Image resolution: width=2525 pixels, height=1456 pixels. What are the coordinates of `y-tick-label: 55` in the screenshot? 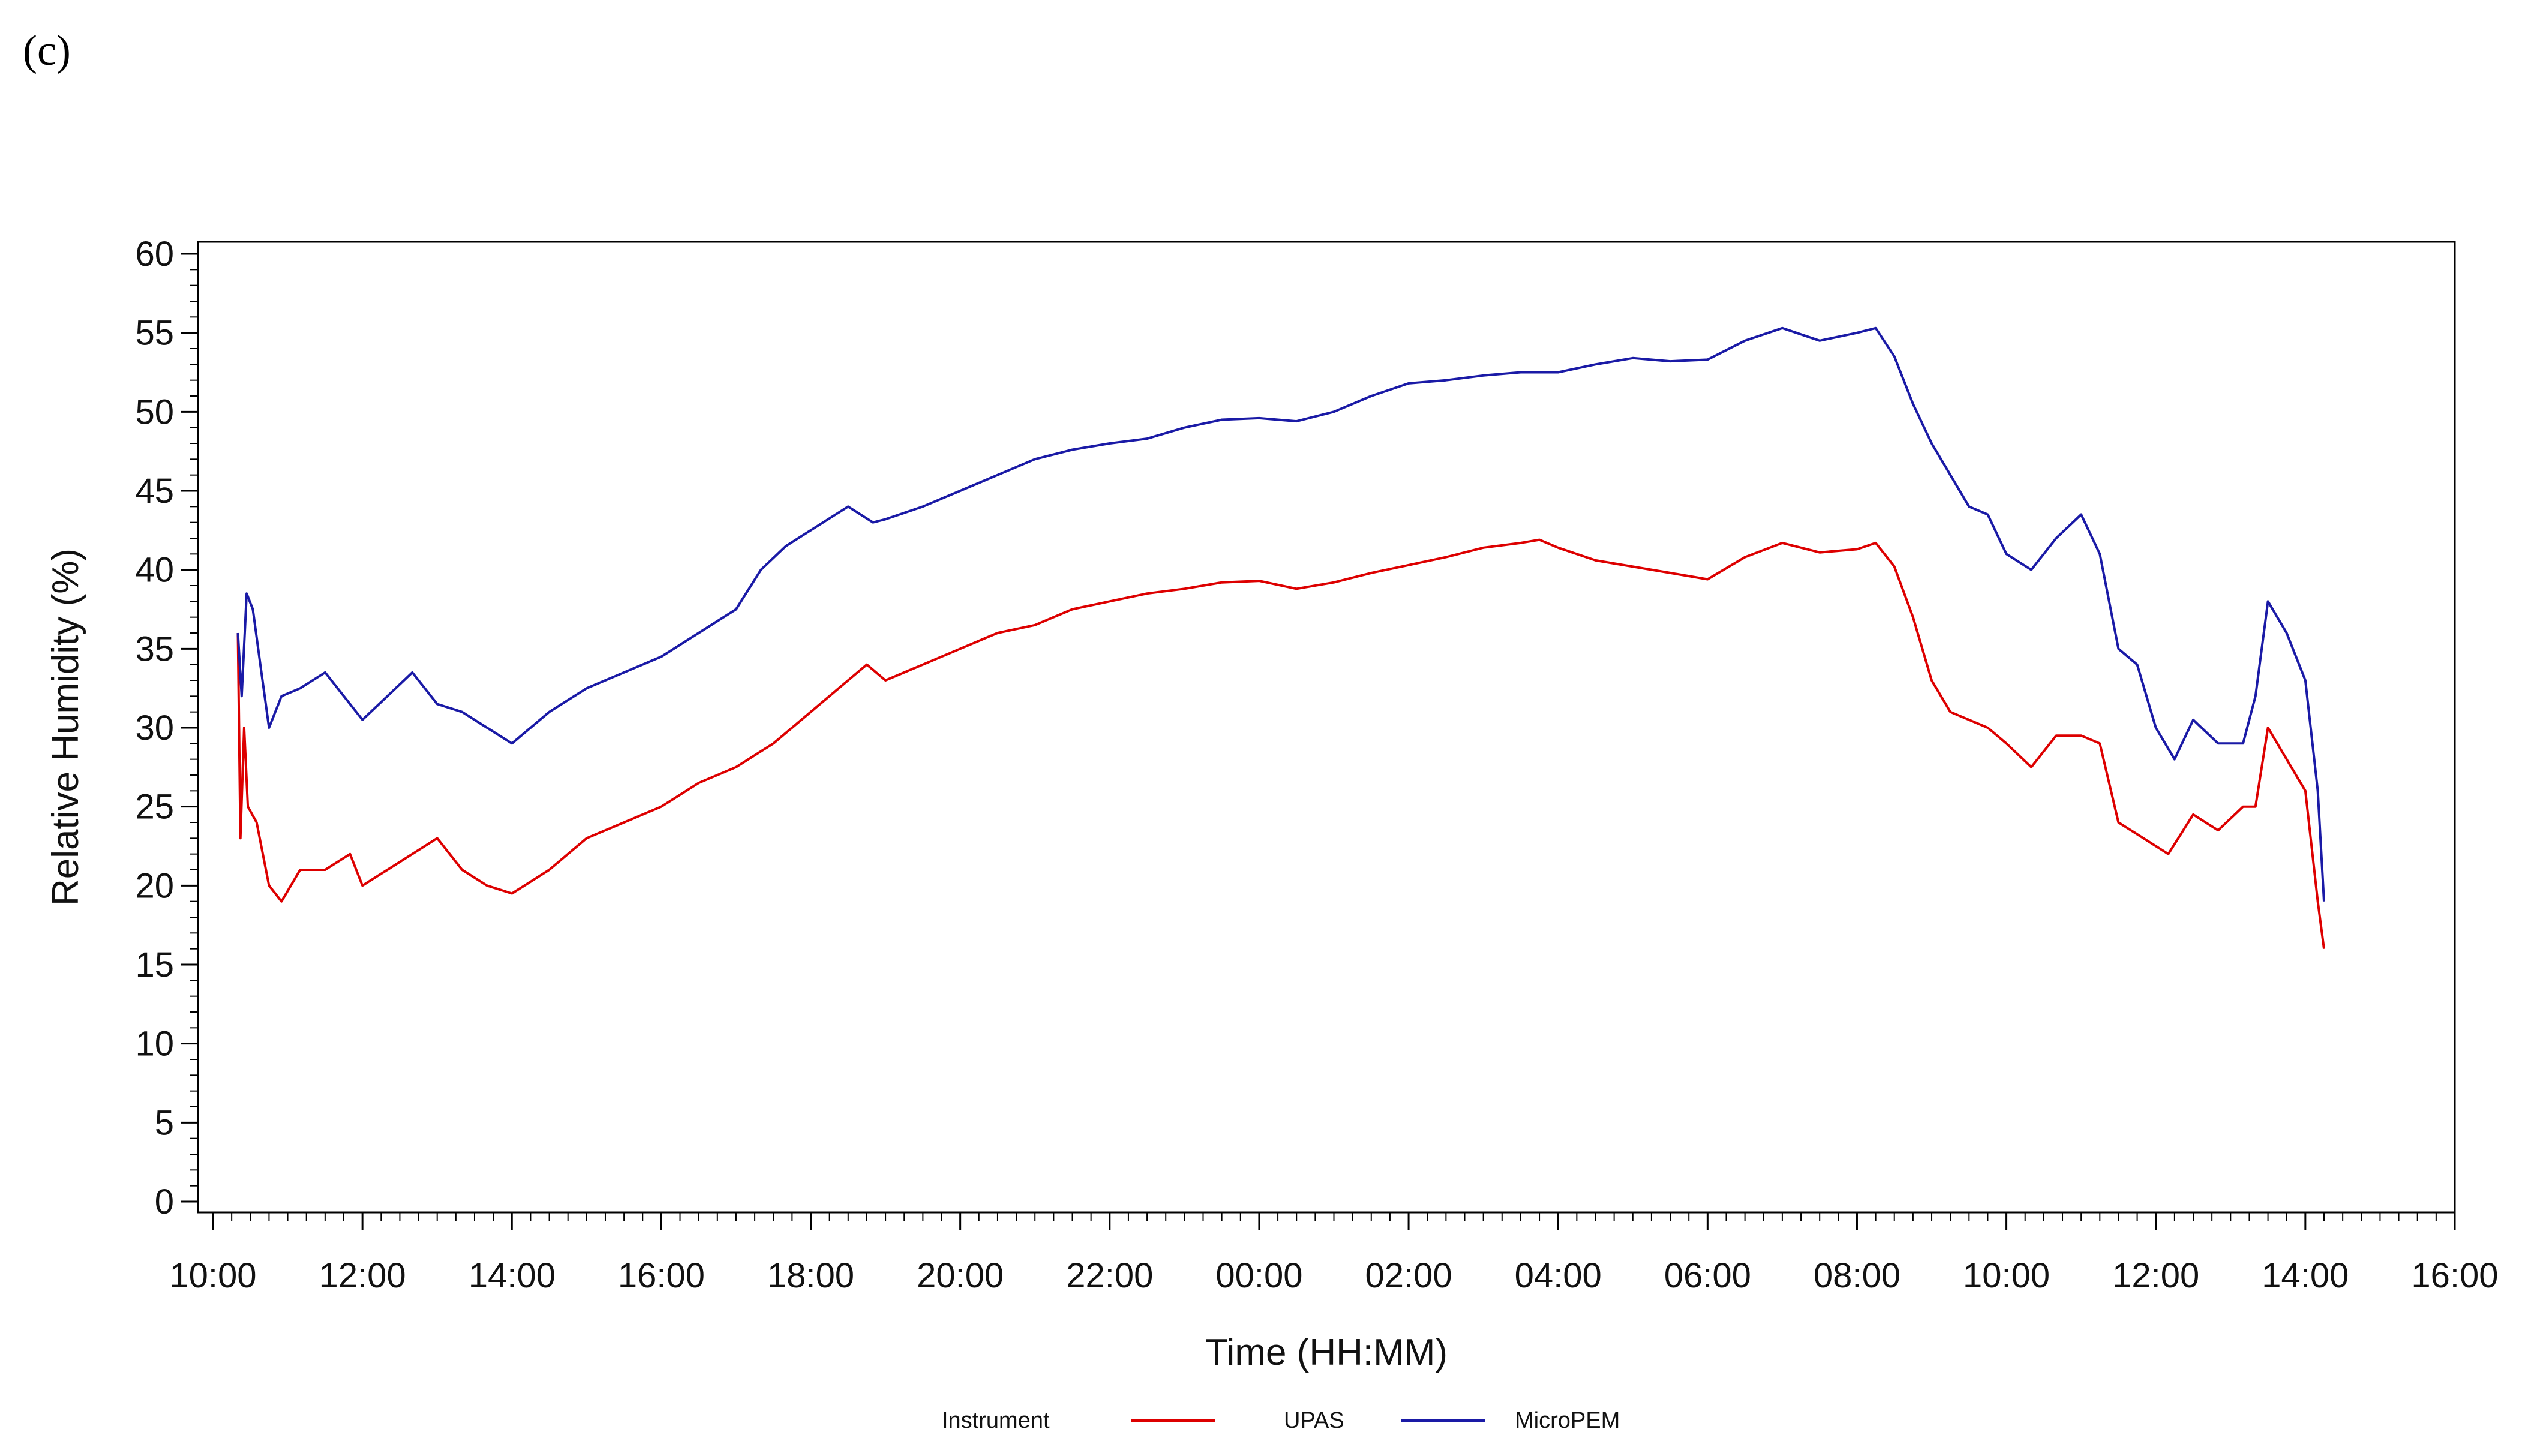 It's located at (154, 334).